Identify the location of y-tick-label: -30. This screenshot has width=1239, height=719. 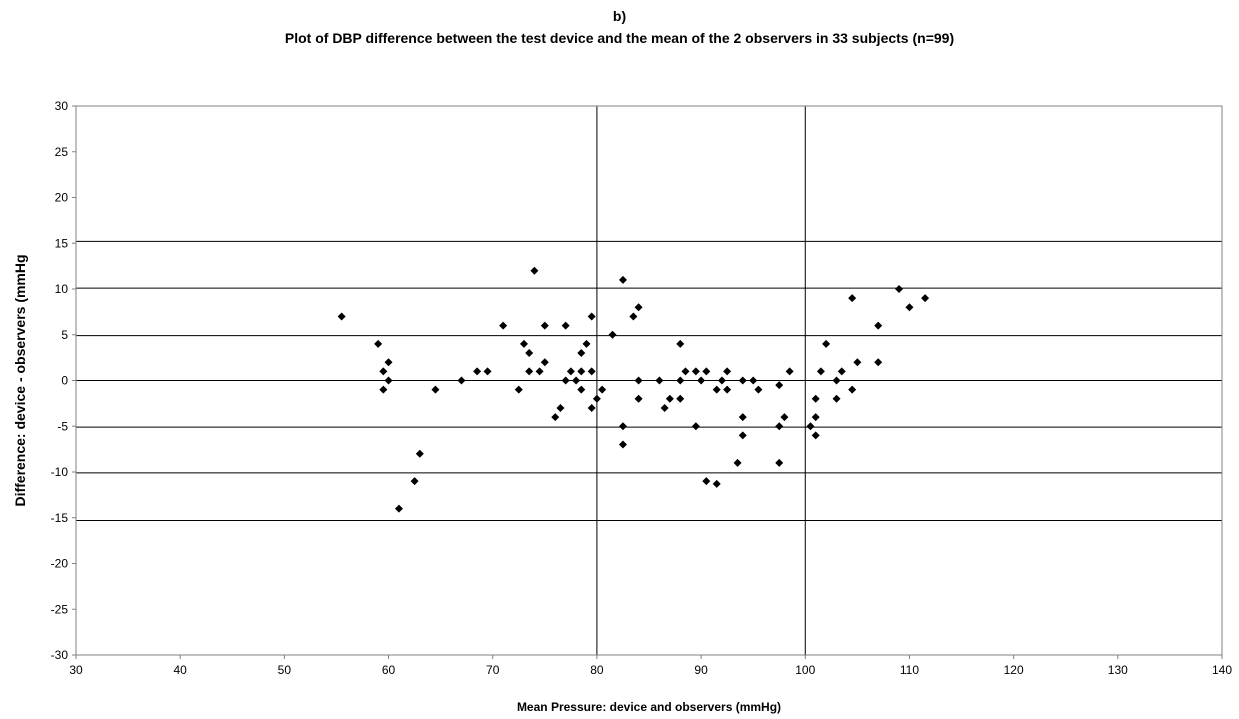
(60, 655).